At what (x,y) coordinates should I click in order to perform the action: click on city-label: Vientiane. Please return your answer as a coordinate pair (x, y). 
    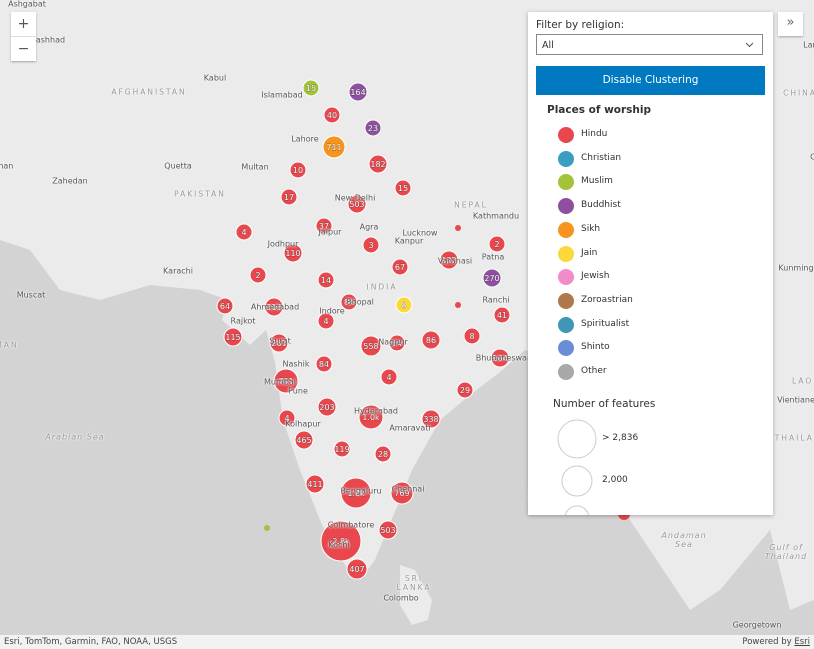
    Looking at the image, I should click on (795, 400).